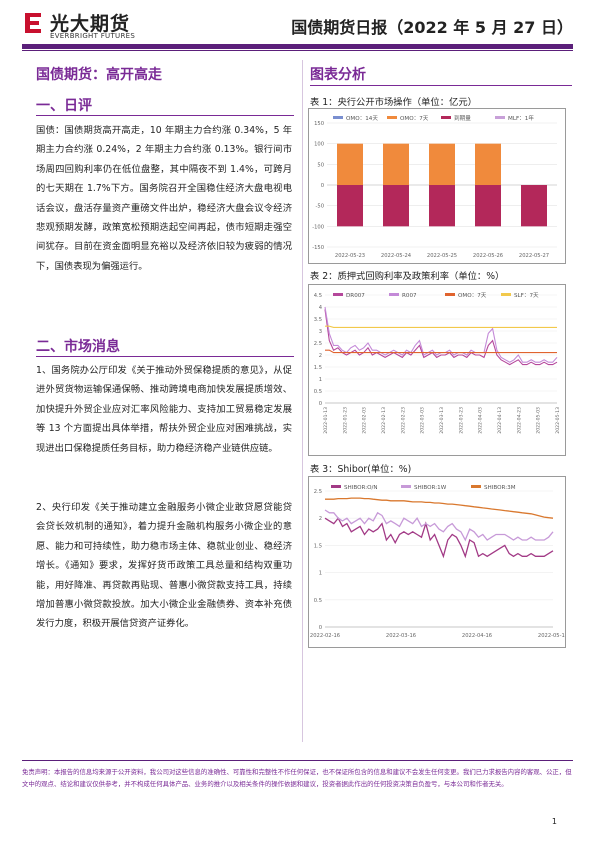 This screenshot has height=842, width=595. I want to click on section-heading-daily-review: 一、日评, so click(64, 106).